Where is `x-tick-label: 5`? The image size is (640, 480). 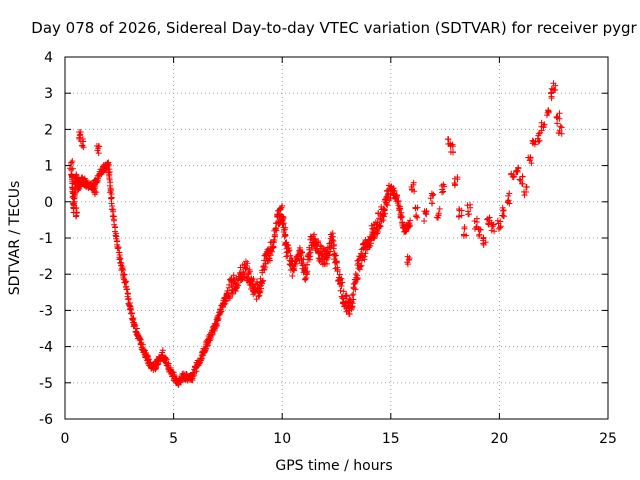
x-tick-label: 5 is located at coordinates (173, 439).